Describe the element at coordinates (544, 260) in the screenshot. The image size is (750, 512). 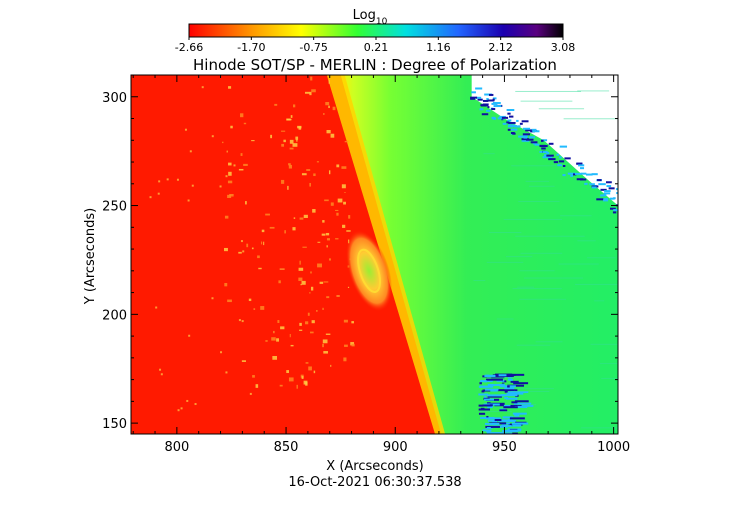
I see `noise-speckle` at that location.